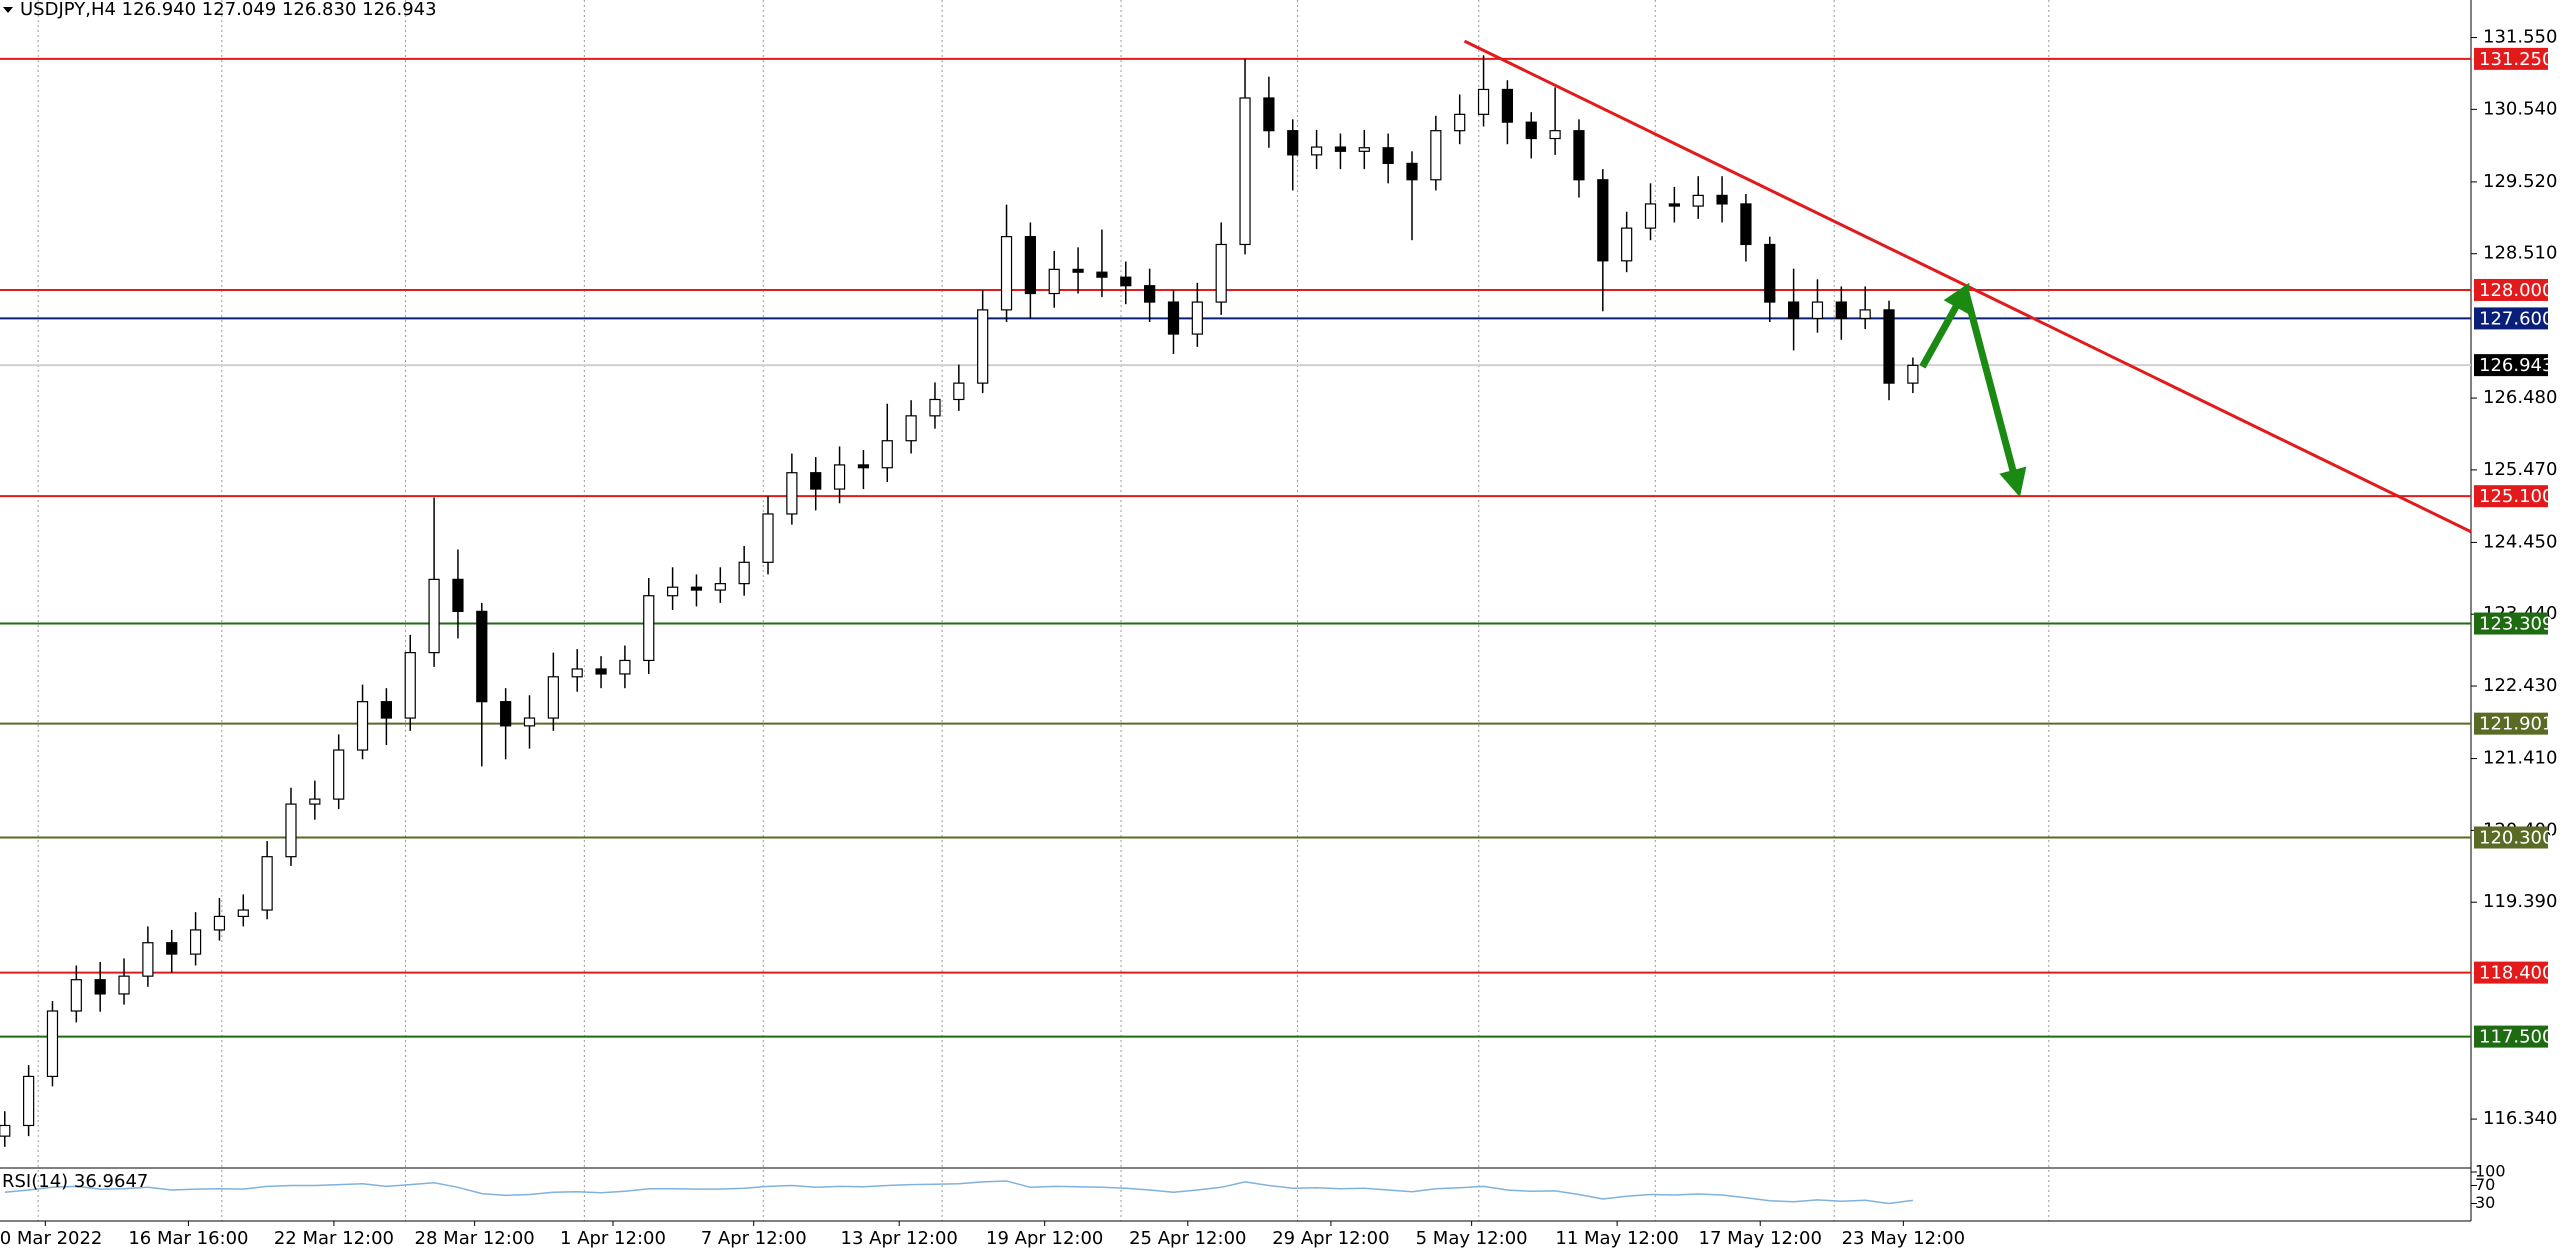 This screenshot has height=1250, width=2560. I want to click on y-tick-label: 129.520, so click(2520, 181).